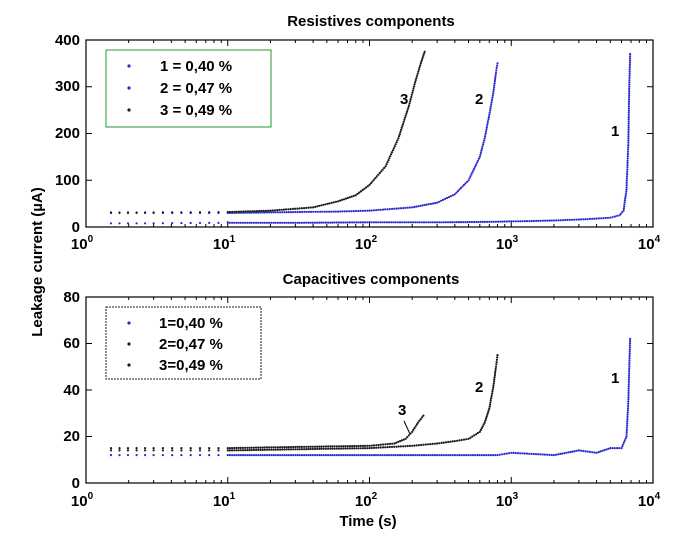 This screenshot has width=679, height=534. I want to click on y-tick-label: 300, so click(67, 86).